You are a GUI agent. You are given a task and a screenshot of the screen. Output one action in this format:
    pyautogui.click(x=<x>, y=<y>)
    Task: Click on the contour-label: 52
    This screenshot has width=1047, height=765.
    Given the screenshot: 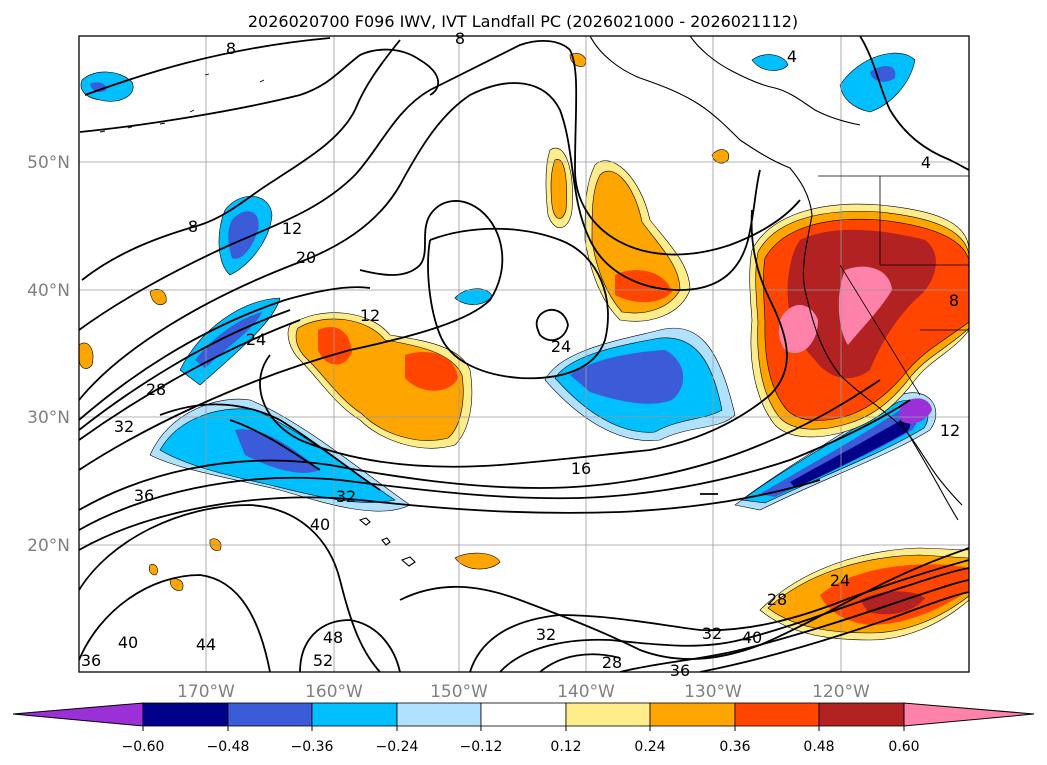 What is the action you would take?
    pyautogui.click(x=323, y=660)
    